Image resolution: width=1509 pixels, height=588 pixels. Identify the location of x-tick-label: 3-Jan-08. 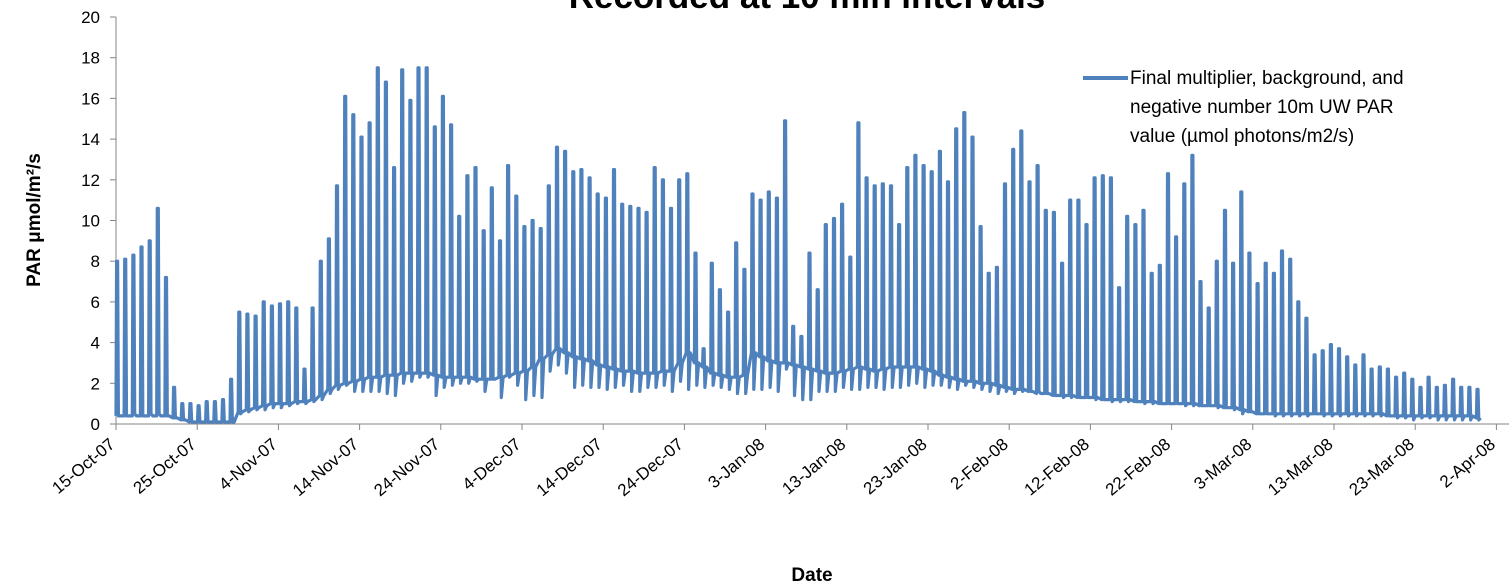
(737, 464).